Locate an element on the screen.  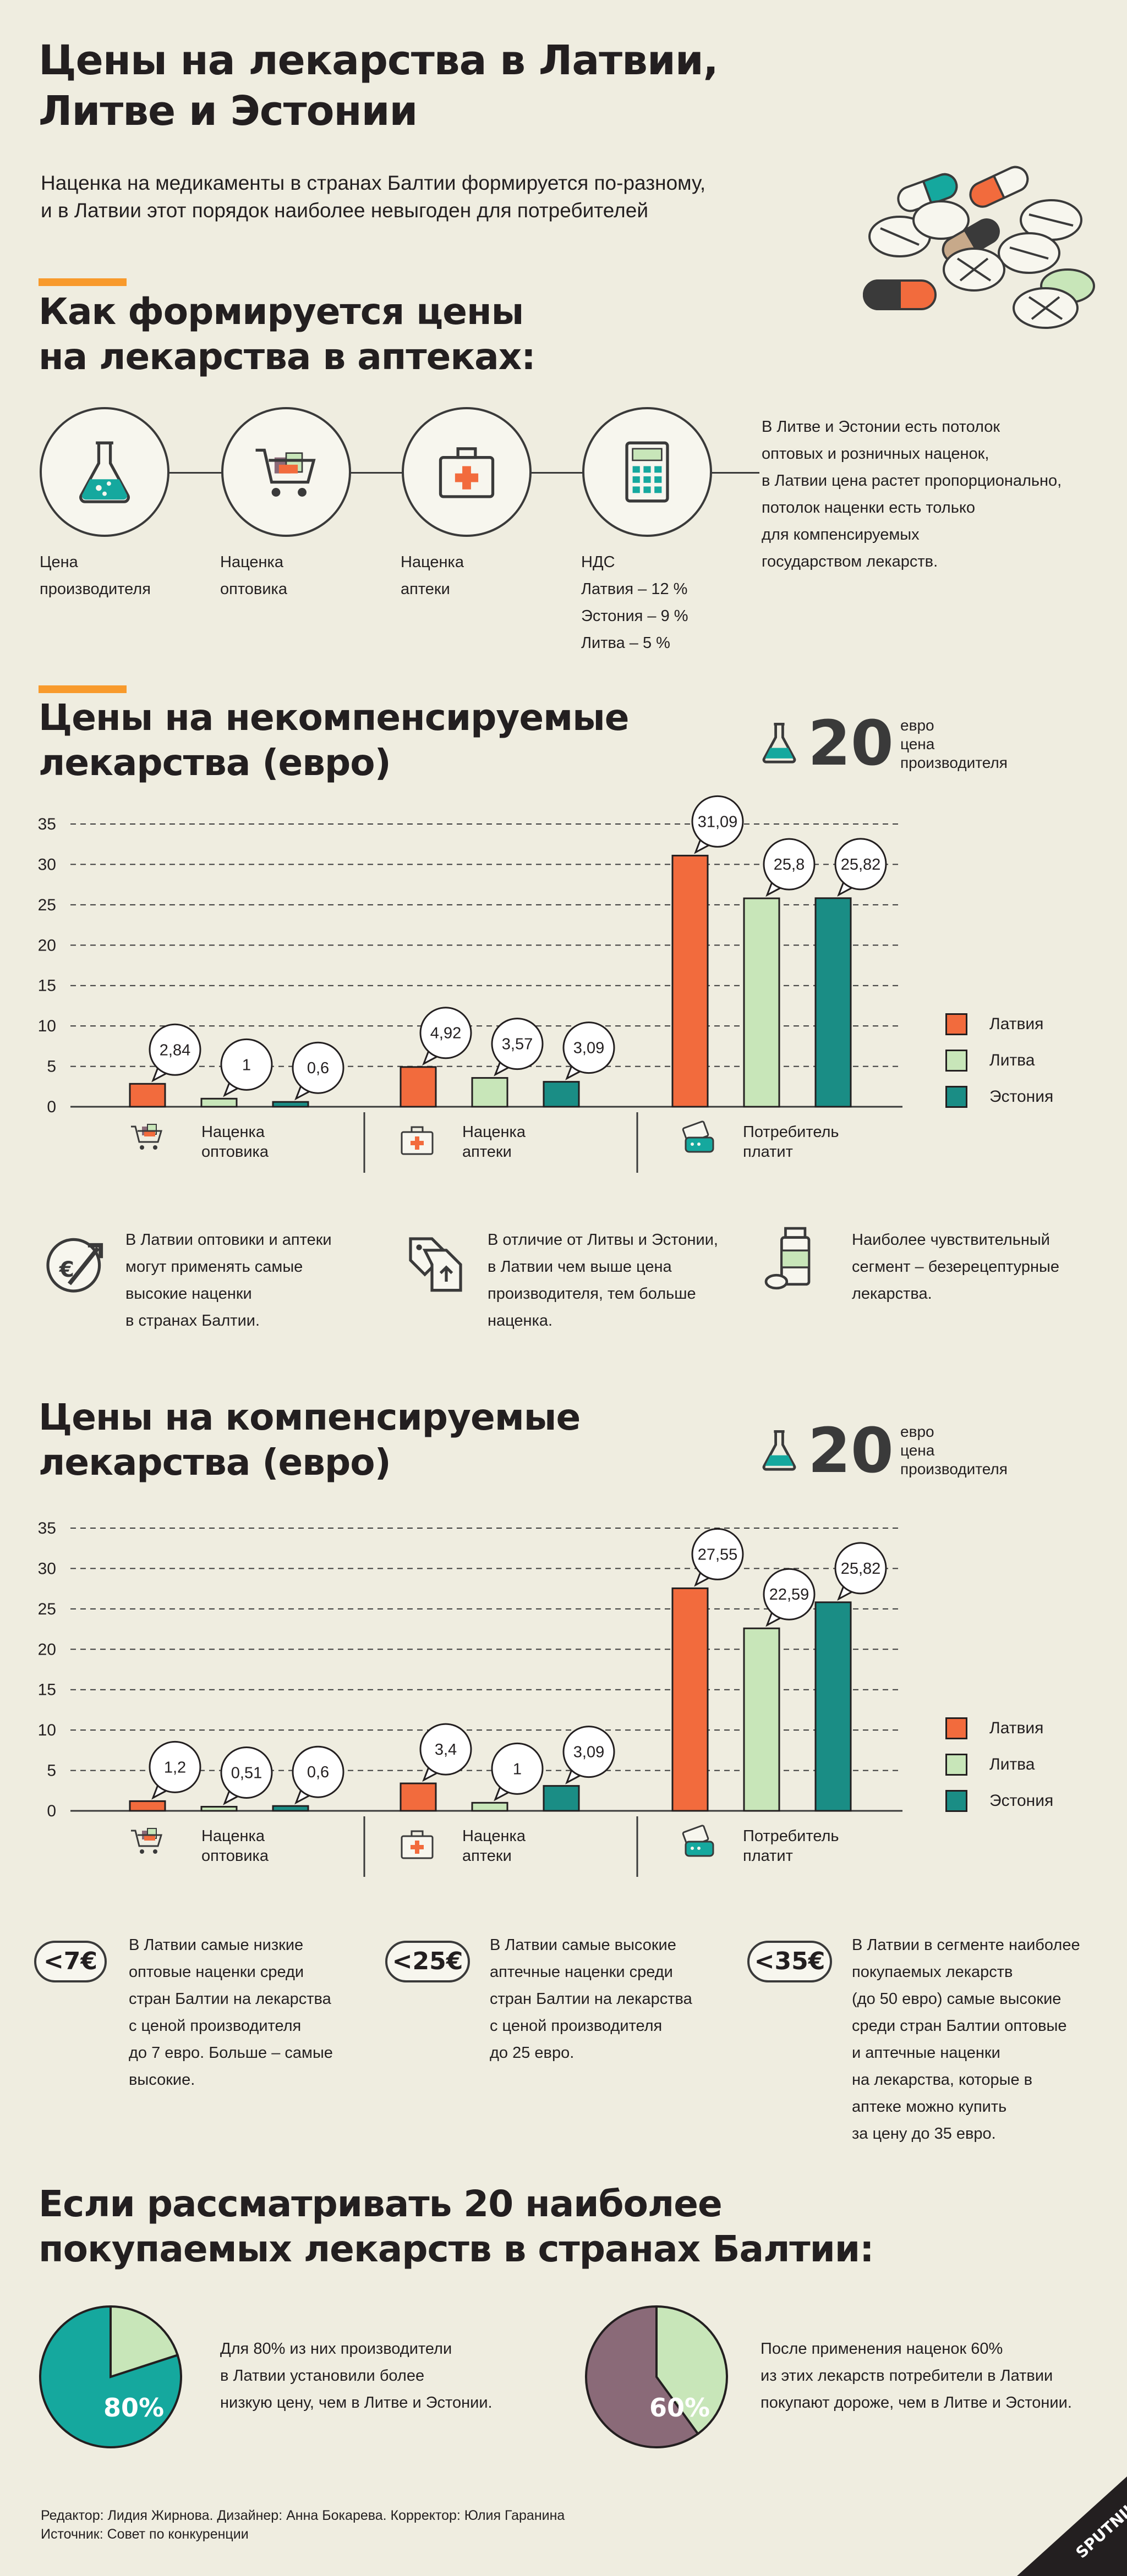
pie-label: 60% is located at coordinates (680, 2408).